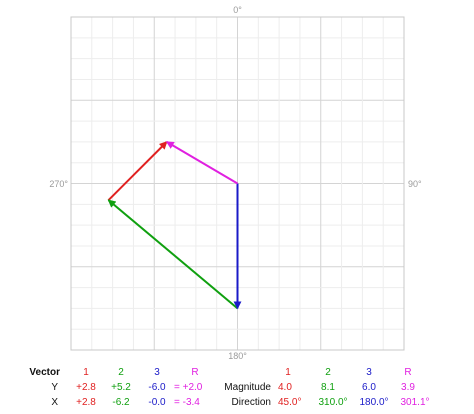 Image resolution: width=474 pixels, height=414 pixels. Describe the element at coordinates (157, 387) in the screenshot. I see `y-value-3: -6.0` at that location.